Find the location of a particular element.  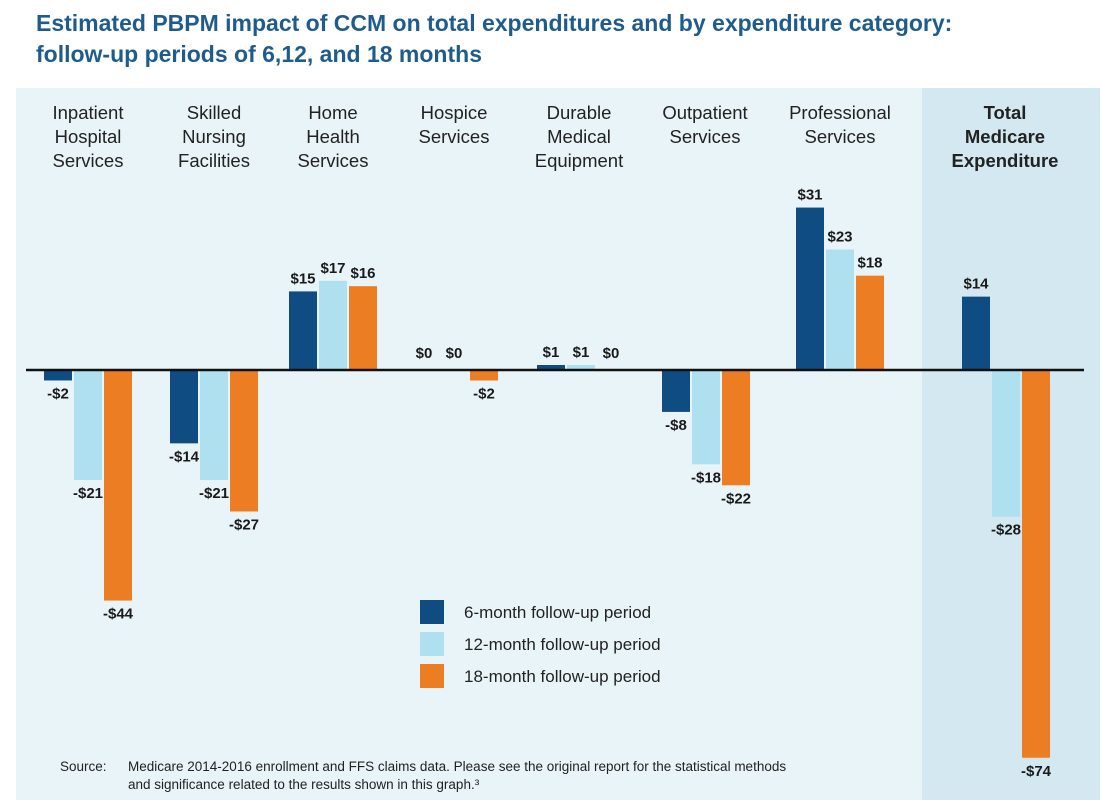

legend-swatch-18-month is located at coordinates (432, 676).